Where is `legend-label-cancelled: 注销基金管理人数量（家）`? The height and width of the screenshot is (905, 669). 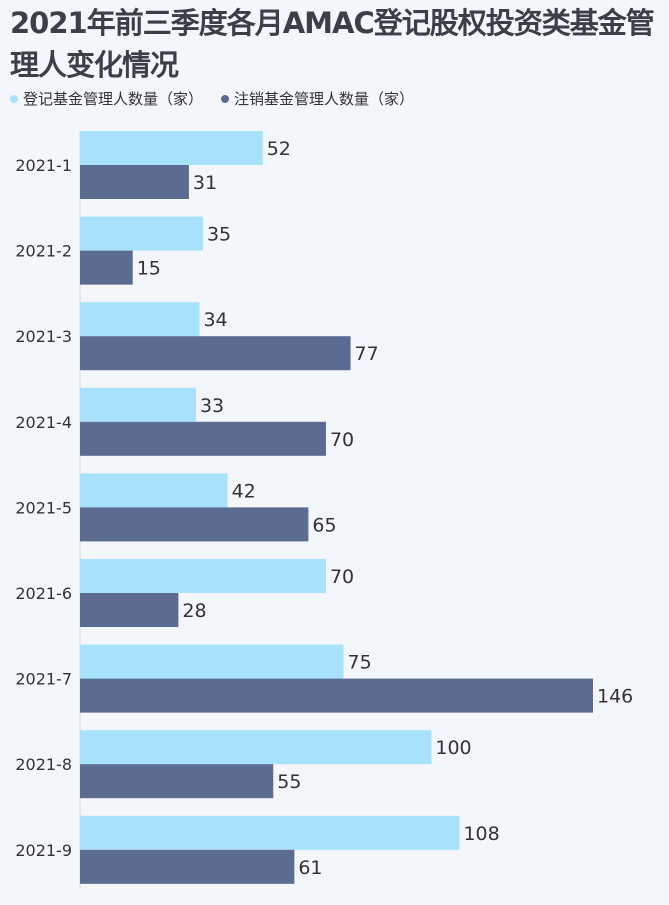
legend-label-cancelled: 注销基金管理人数量（家） is located at coordinates (324, 99).